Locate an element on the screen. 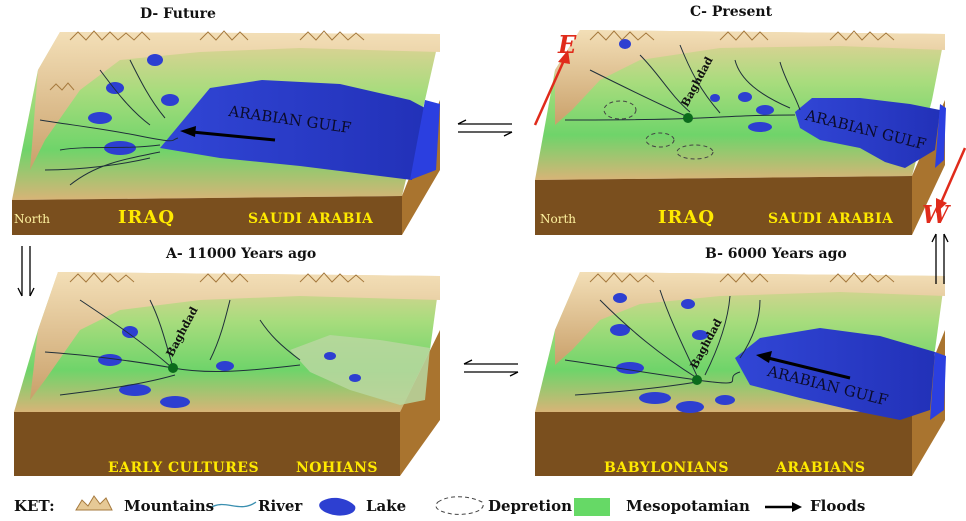 This screenshot has height=521, width=966. legend-river-label: River is located at coordinates (280, 506).